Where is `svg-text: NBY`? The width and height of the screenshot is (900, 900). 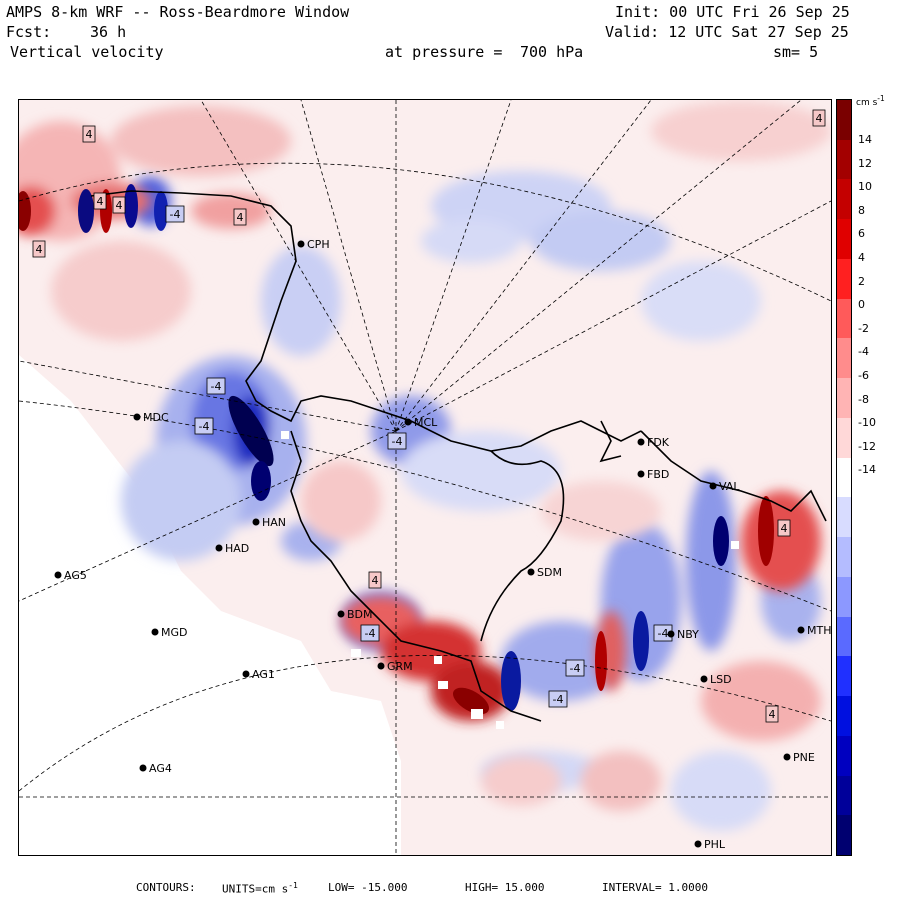 svg-text: NBY is located at coordinates (688, 634).